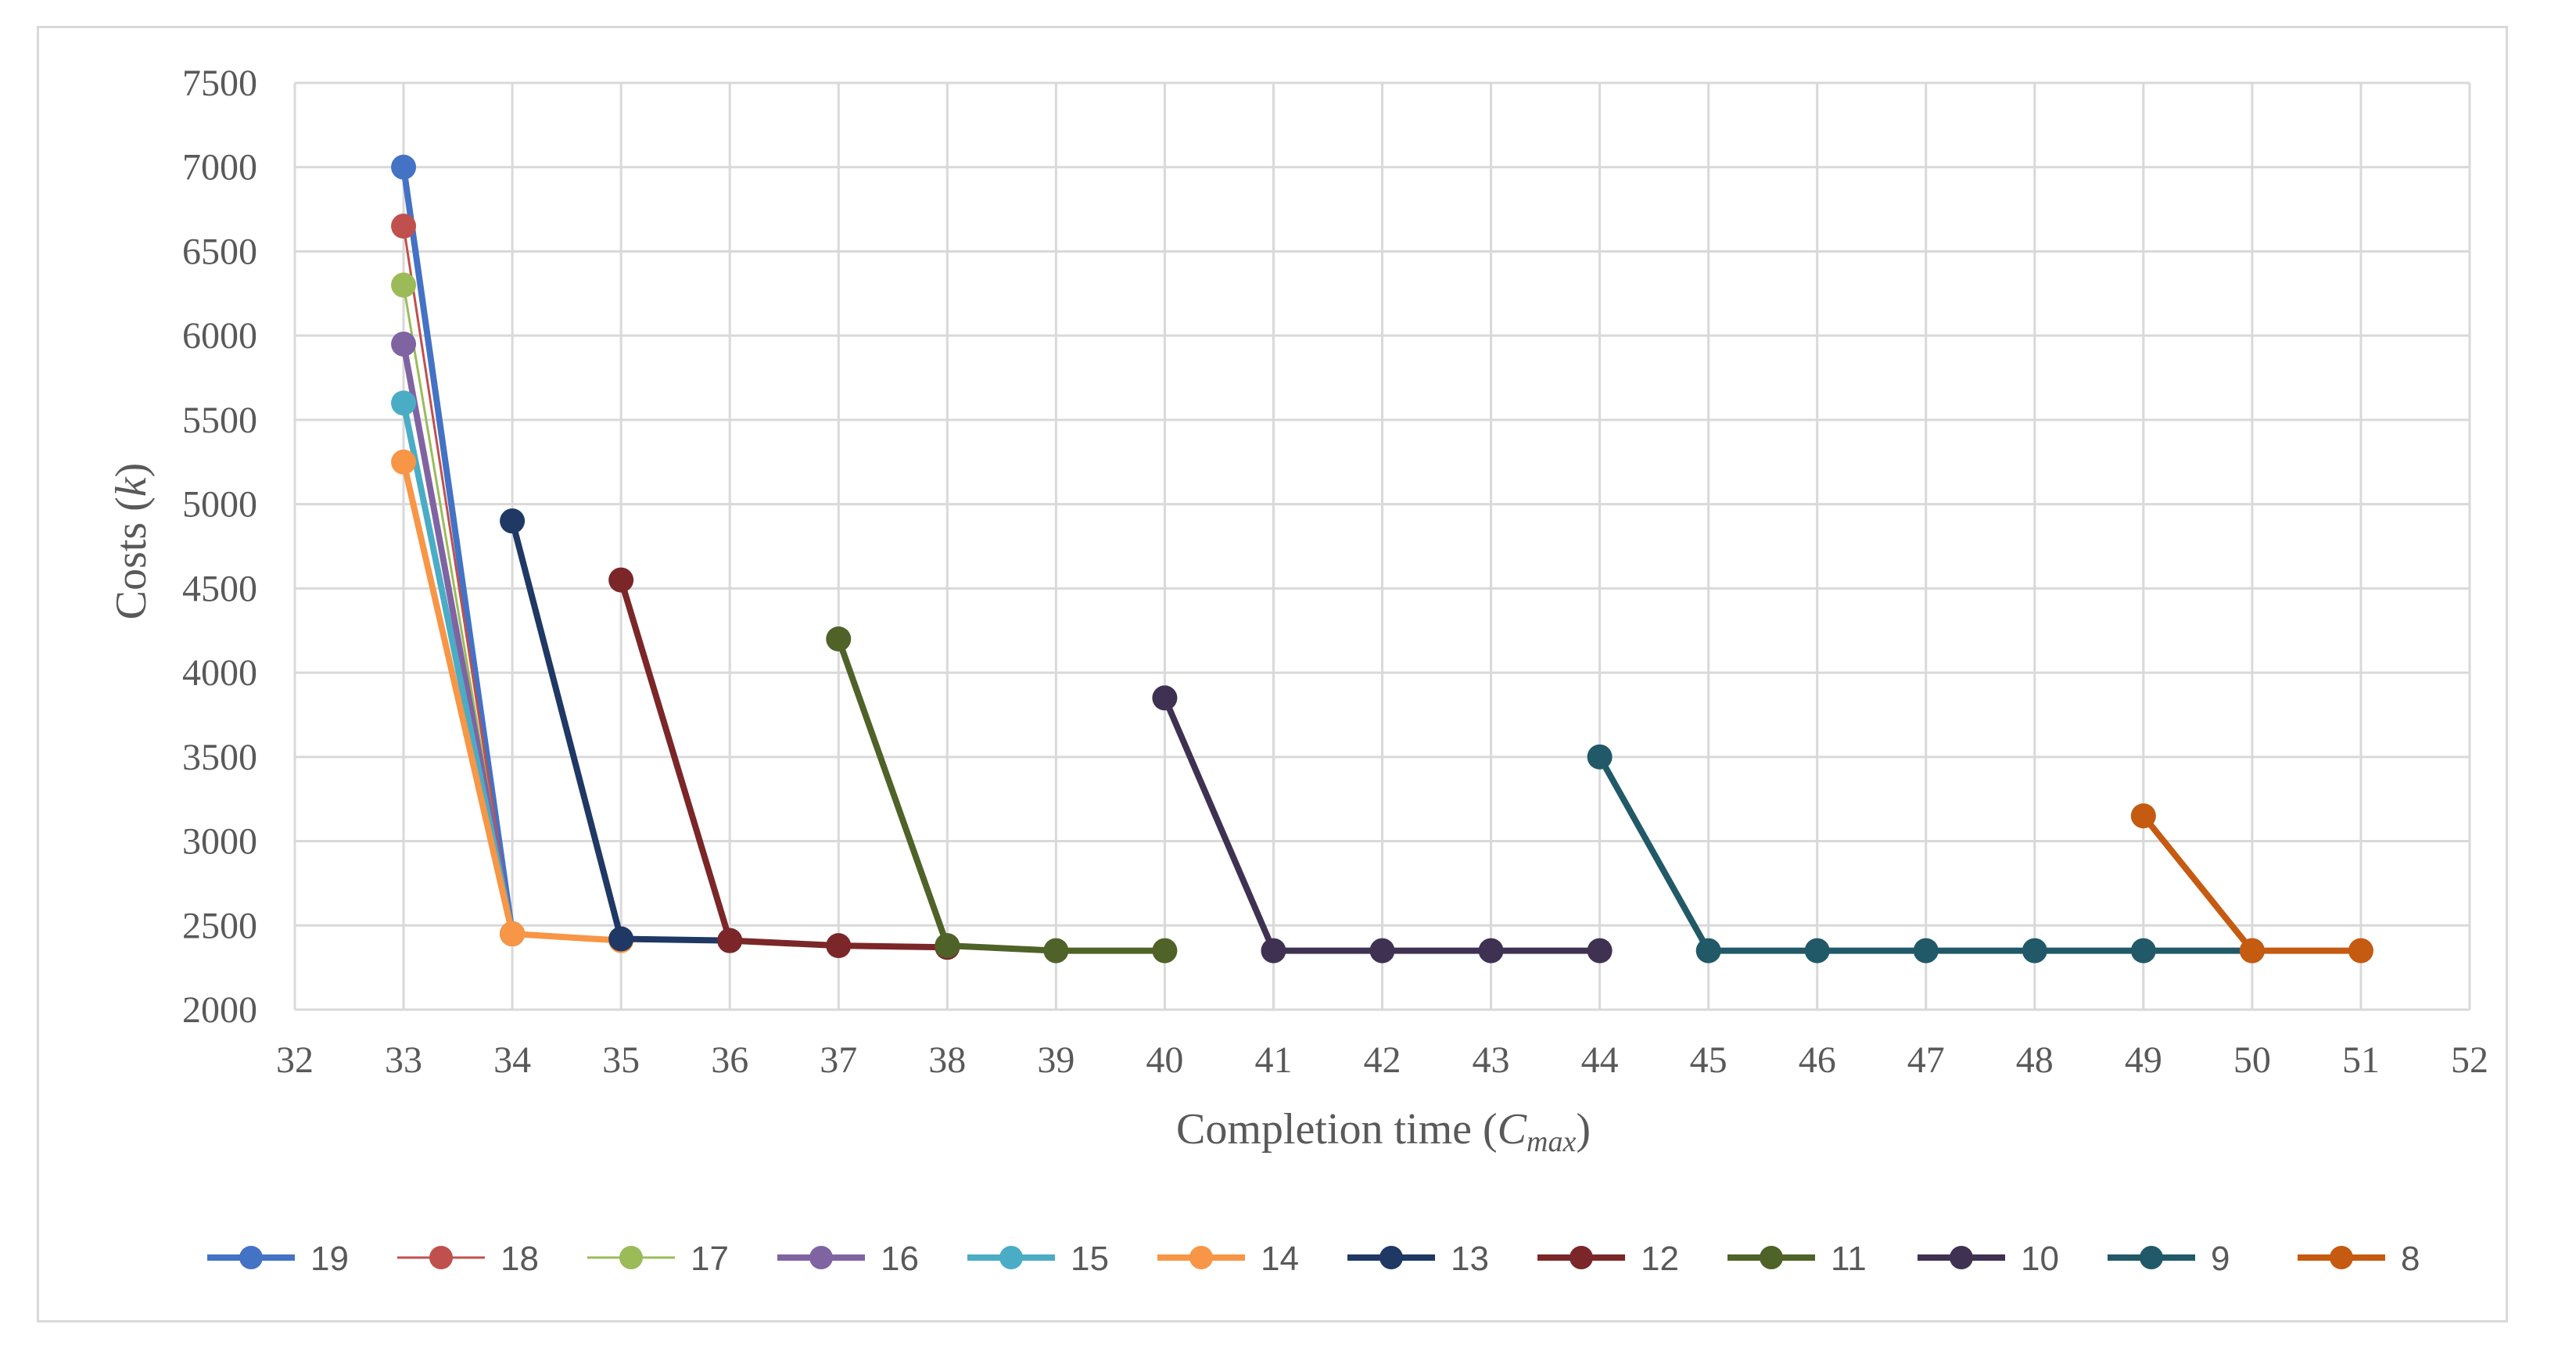  Describe the element at coordinates (1988, 1259) in the screenshot. I see `legend-item-10: 10` at that location.